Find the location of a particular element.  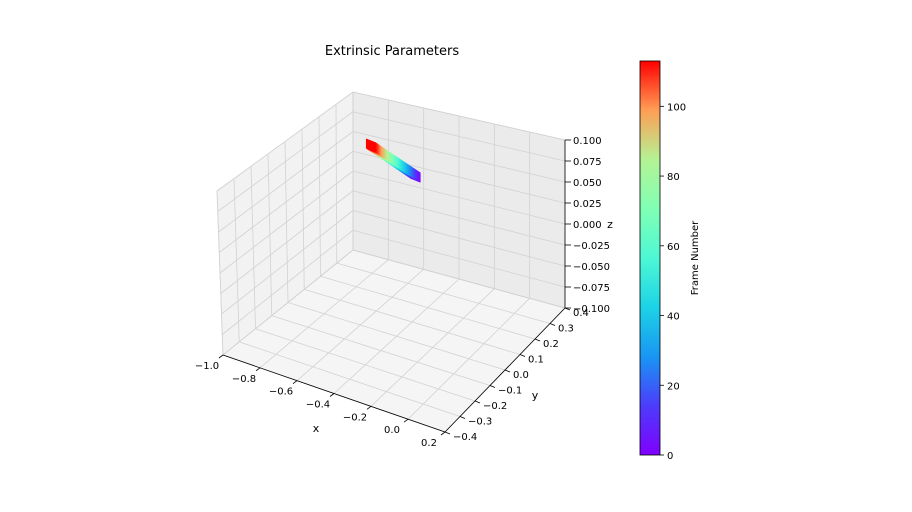

colorbar-label: Frame Number is located at coordinates (695, 257).